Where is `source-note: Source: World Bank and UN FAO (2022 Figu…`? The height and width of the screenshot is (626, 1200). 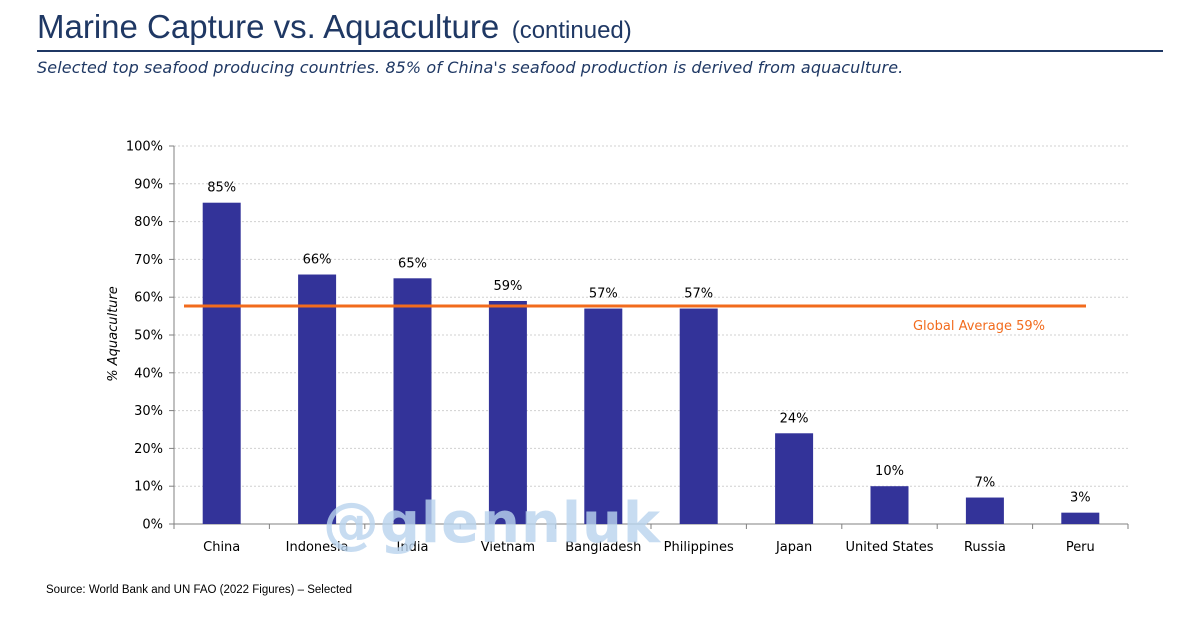 source-note: Source: World Bank and UN FAO (2022 Figu… is located at coordinates (199, 590).